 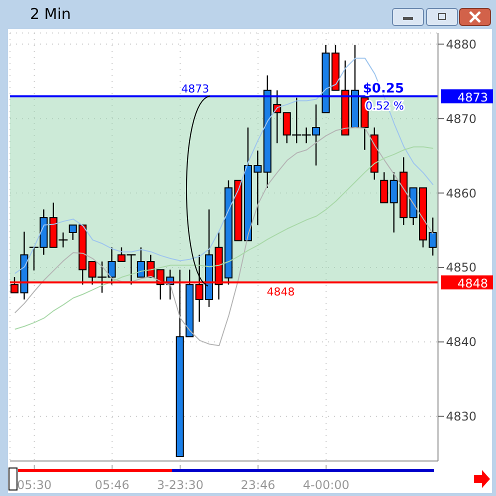 I want to click on x-tick-label: 3-23:30, so click(x=180, y=485).